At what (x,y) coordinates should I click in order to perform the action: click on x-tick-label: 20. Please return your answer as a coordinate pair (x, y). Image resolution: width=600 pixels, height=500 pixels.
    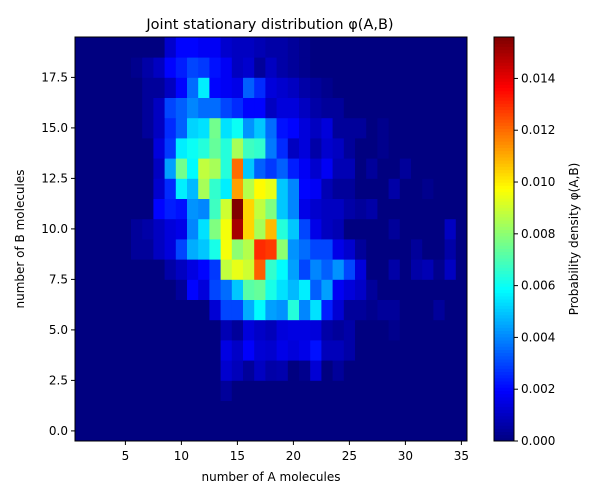
    Looking at the image, I should click on (293, 456).